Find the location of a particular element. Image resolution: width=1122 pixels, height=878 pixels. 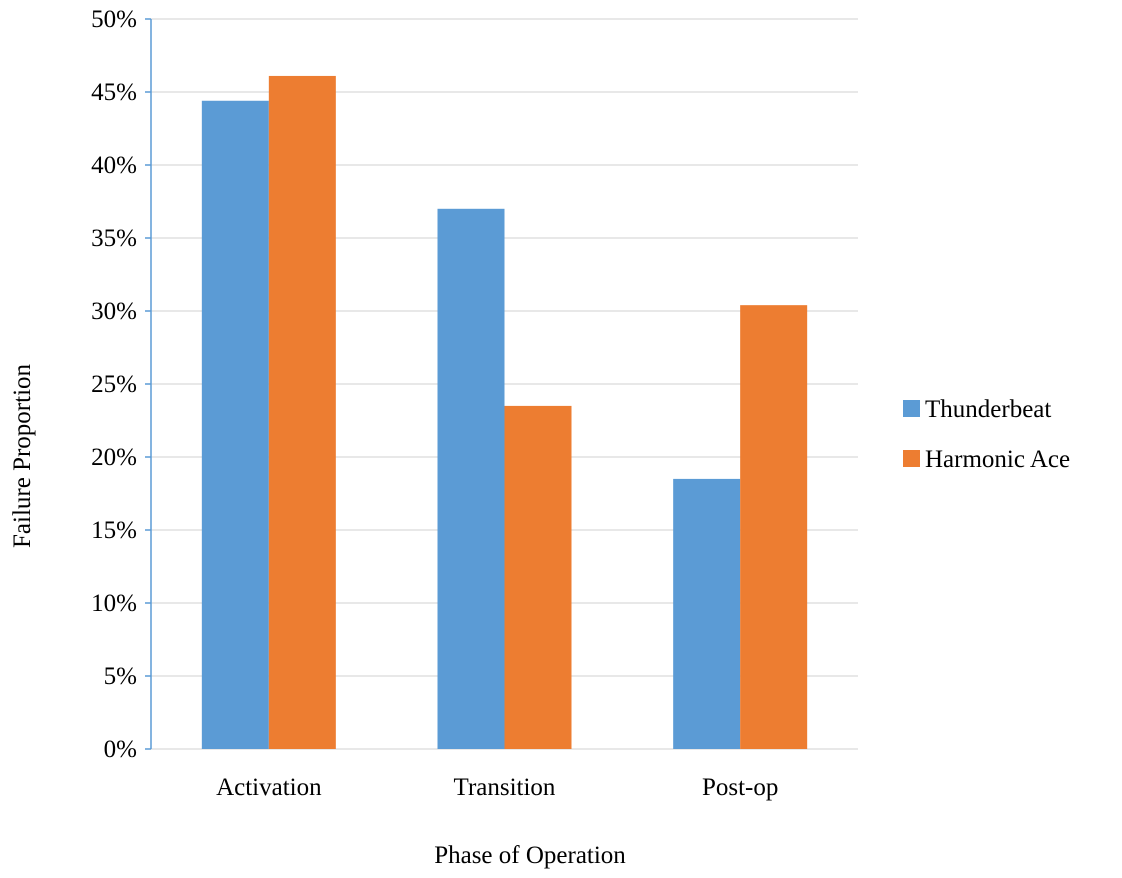

bar-thunderbeat-transition is located at coordinates (471, 479).